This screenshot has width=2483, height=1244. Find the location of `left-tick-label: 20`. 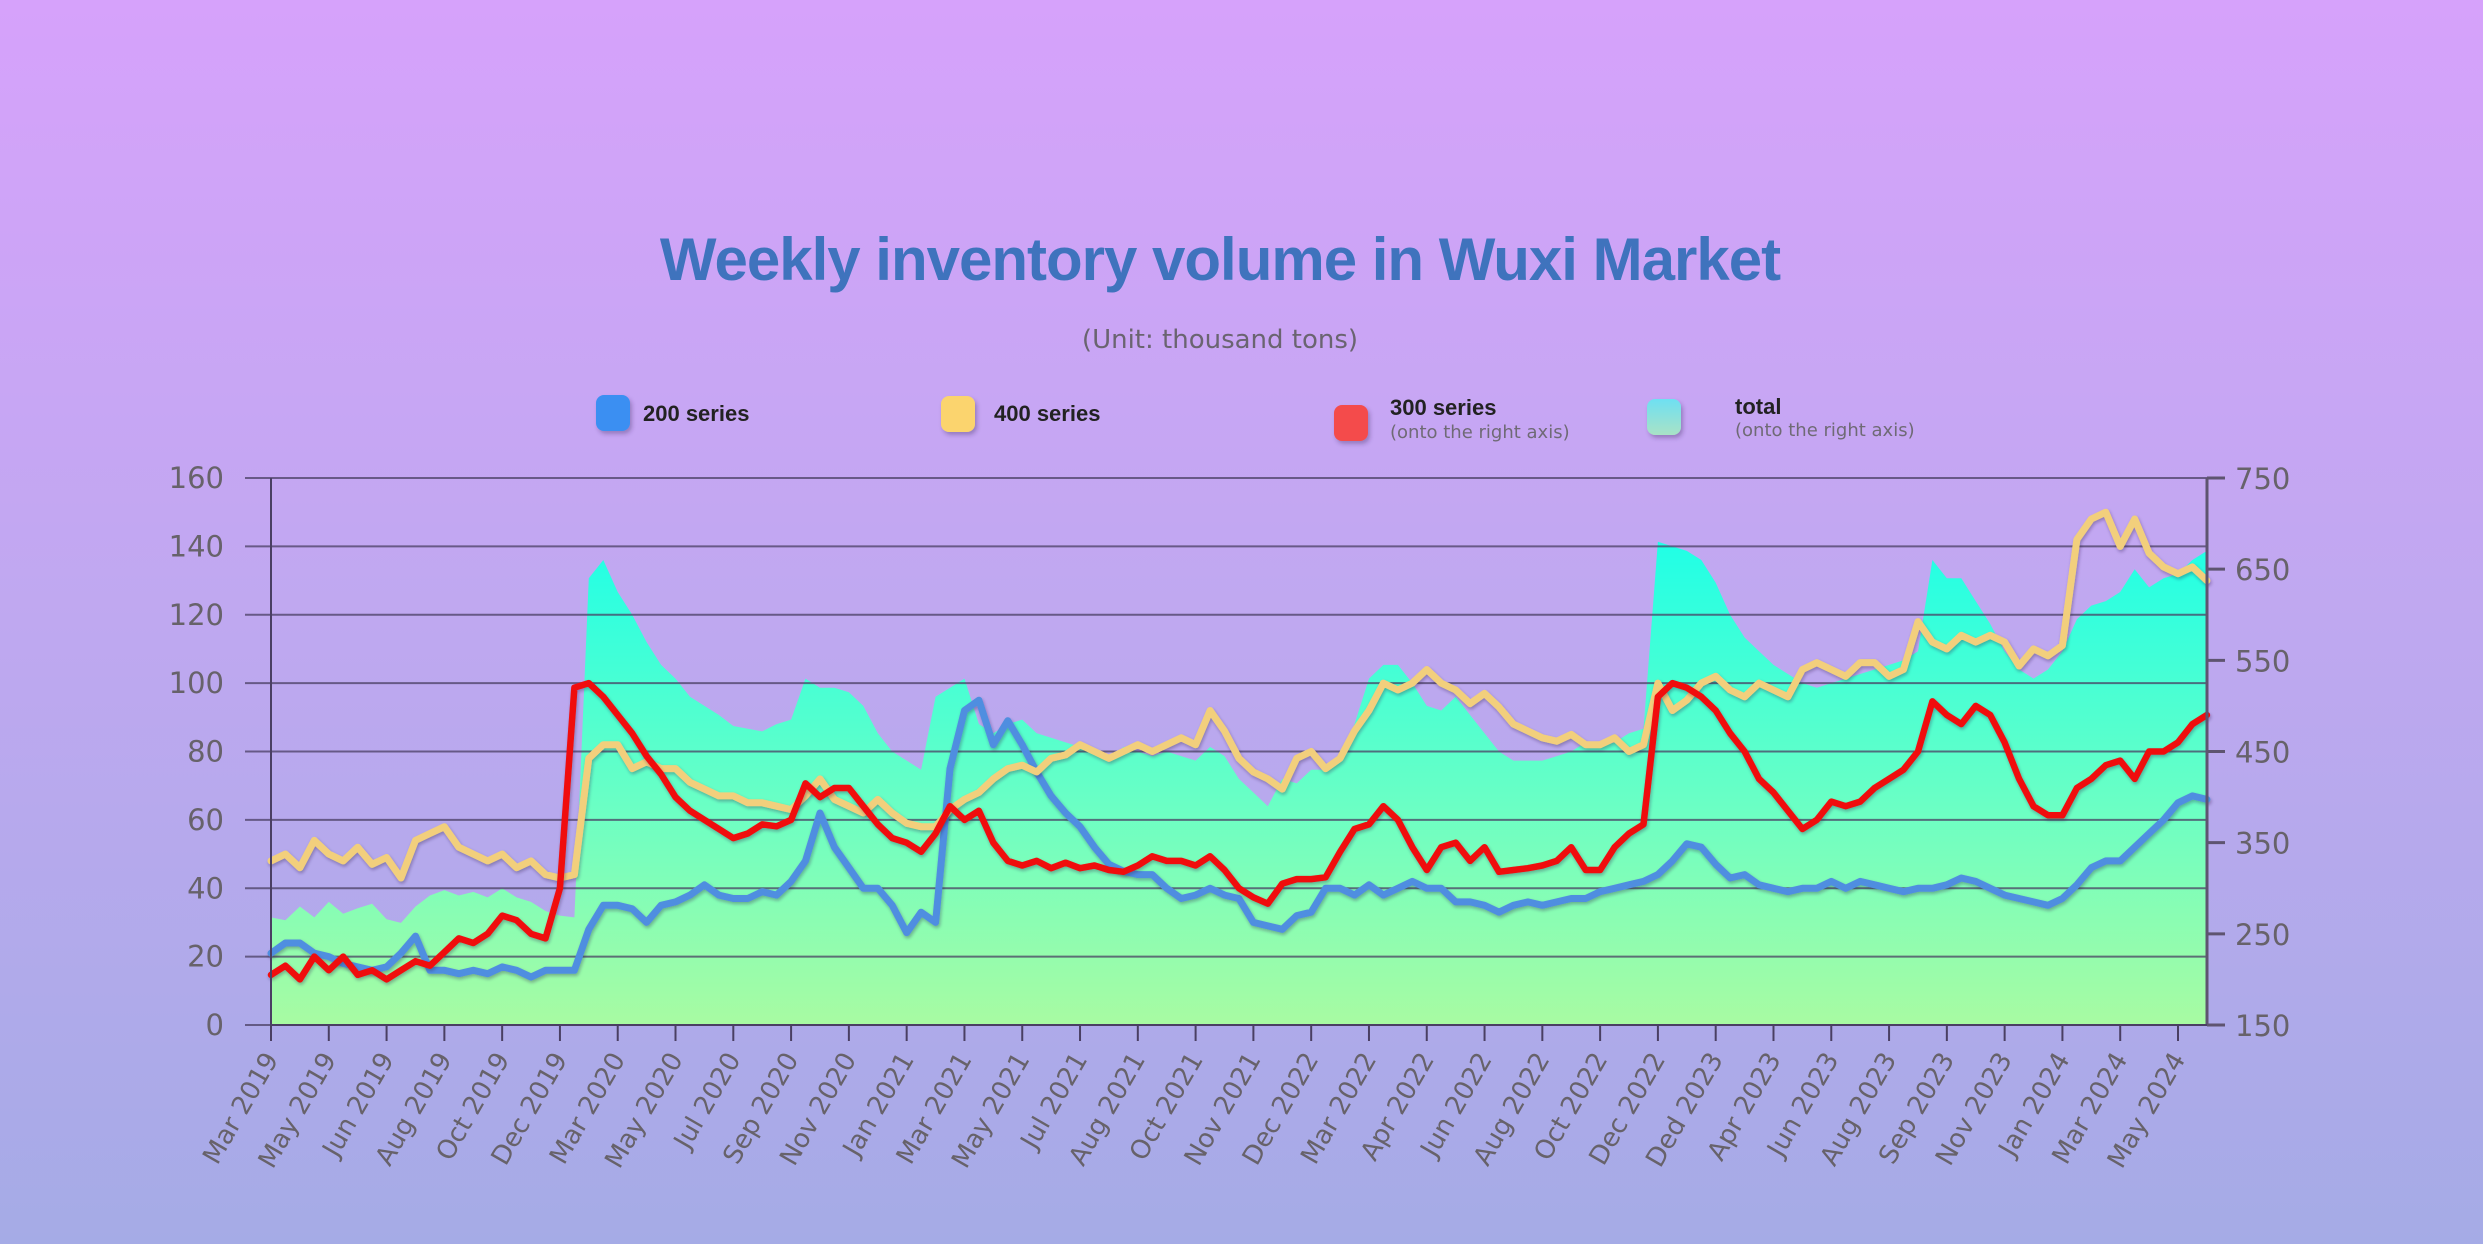

left-tick-label: 20 is located at coordinates (205, 957).